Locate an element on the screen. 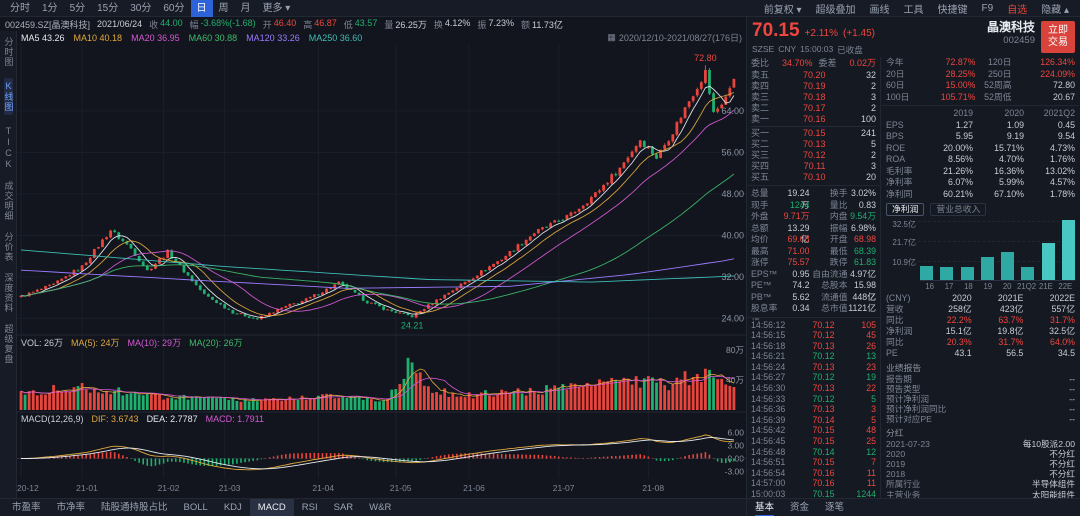  profit-bar-22E is located at coordinates (1068, 250).